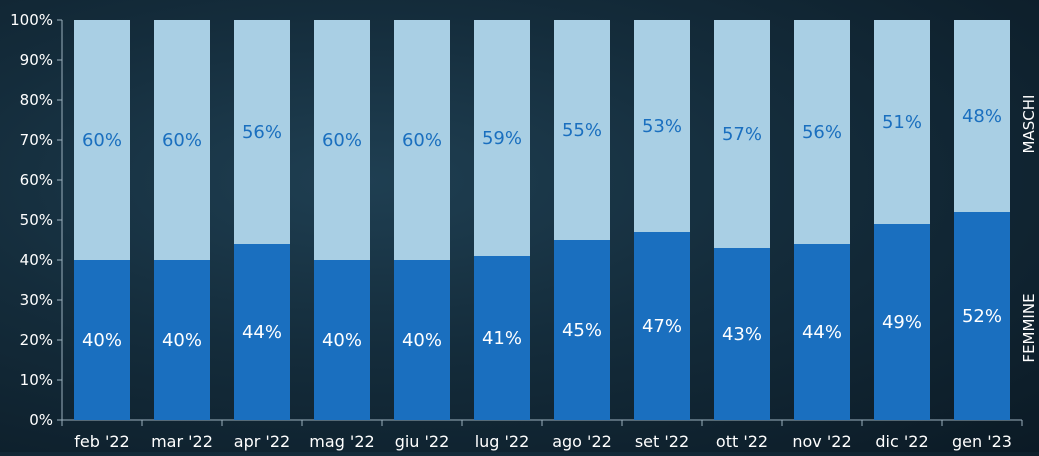 This screenshot has width=1039, height=456. Describe the element at coordinates (36, 140) in the screenshot. I see `y-tick-label: 70%` at that location.